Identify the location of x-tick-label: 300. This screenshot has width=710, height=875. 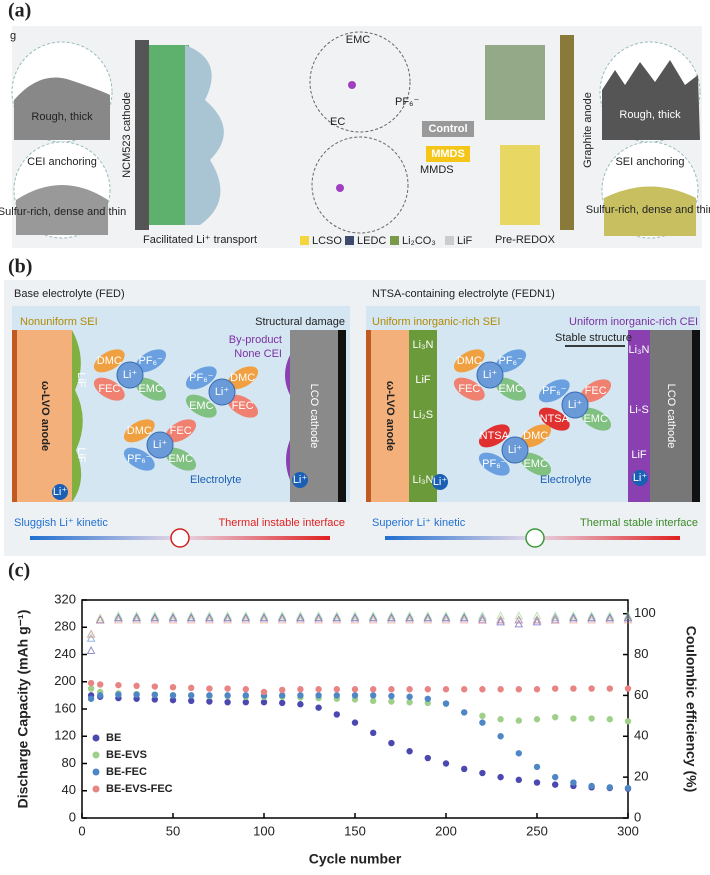
(628, 830).